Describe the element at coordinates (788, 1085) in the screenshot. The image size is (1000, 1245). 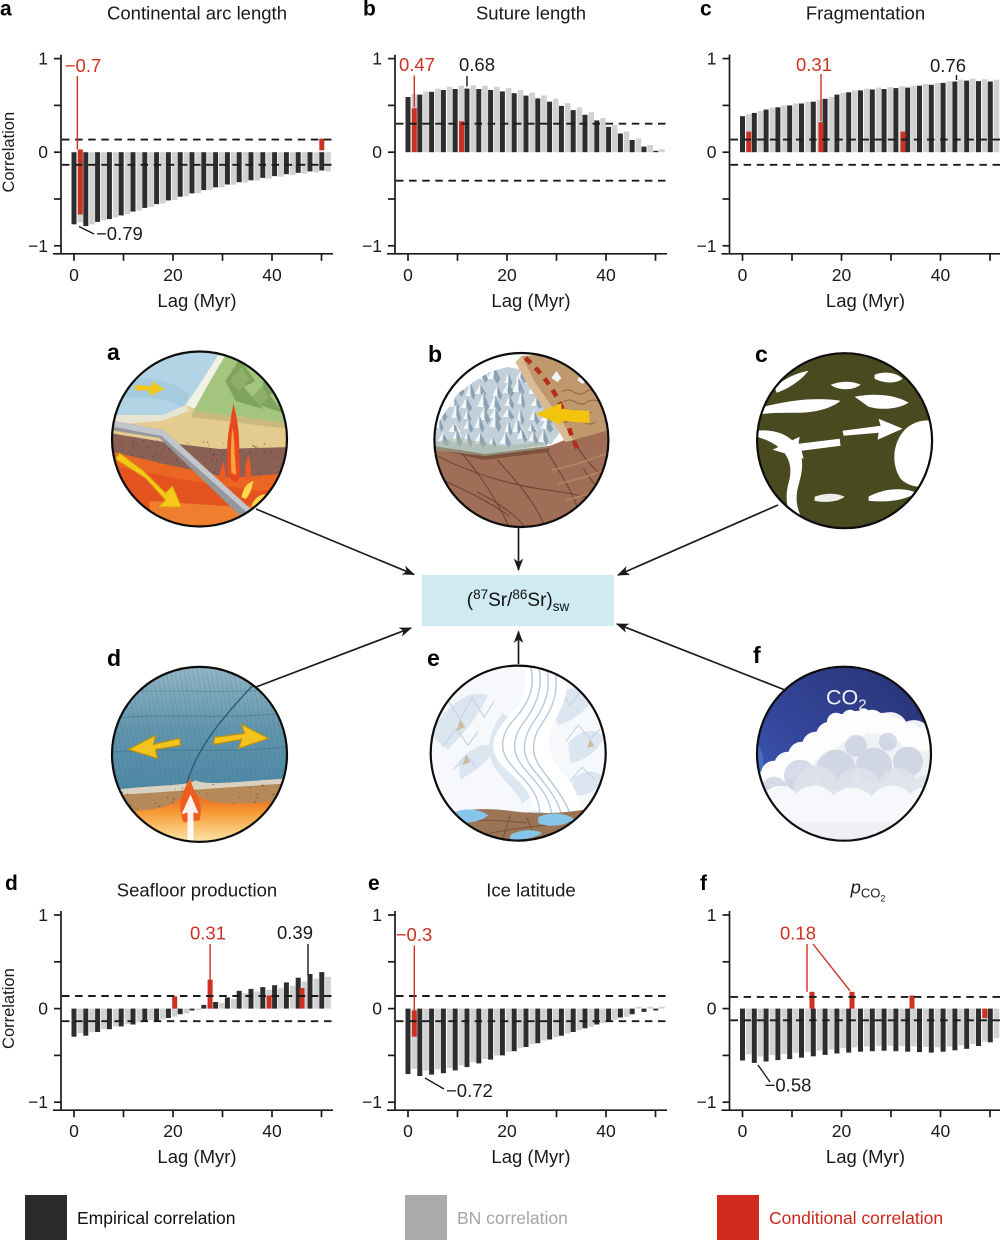
I see `svg-text: −0.58` at that location.